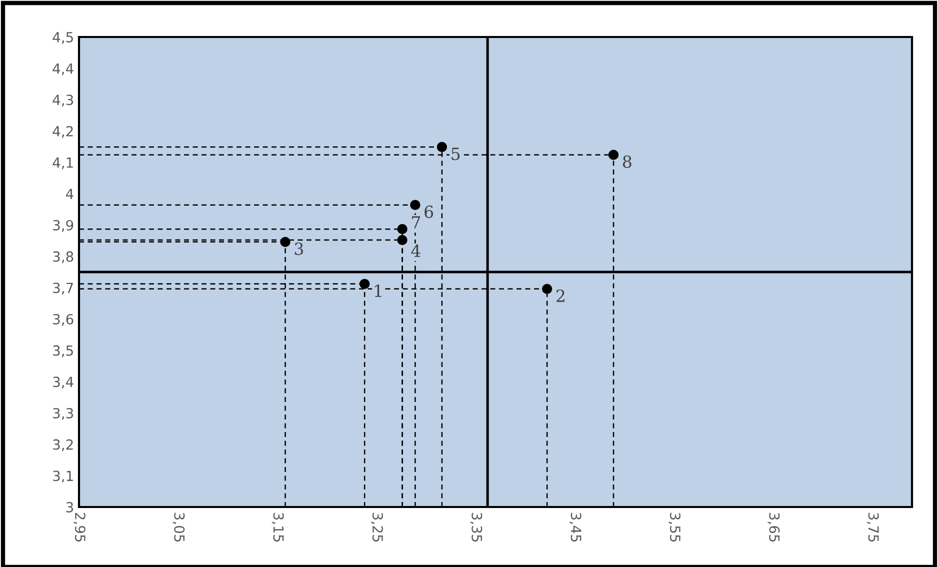 The width and height of the screenshot is (938, 567). I want to click on y-tick-label: 3,5, so click(63, 351).